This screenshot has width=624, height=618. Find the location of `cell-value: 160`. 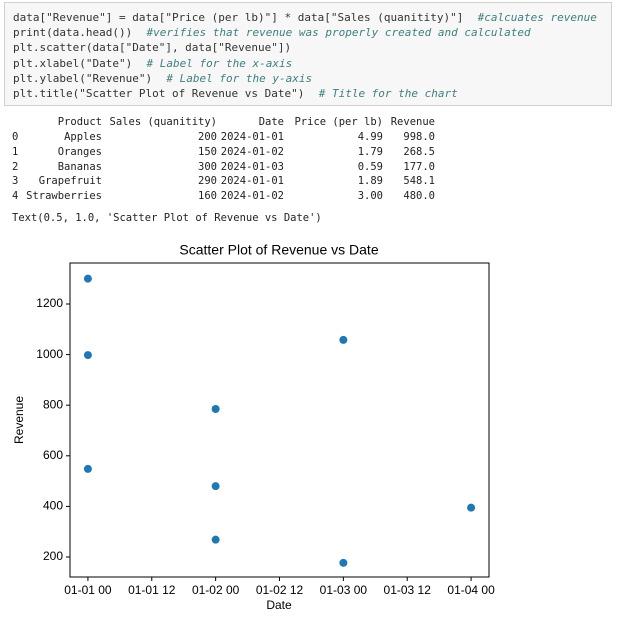

cell-value: 160 is located at coordinates (207, 196).